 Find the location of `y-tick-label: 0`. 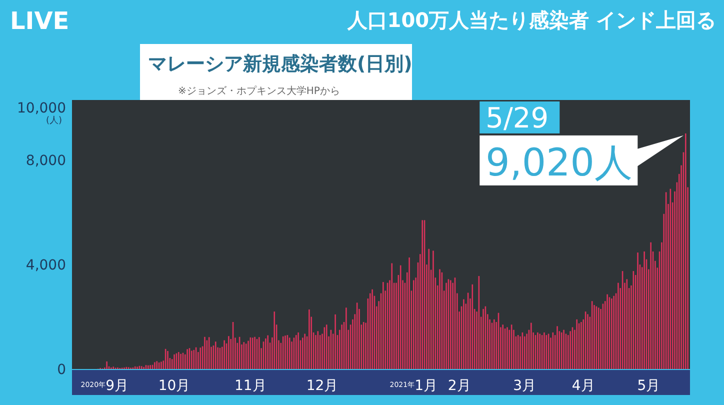

y-tick-label: 0 is located at coordinates (61, 370).